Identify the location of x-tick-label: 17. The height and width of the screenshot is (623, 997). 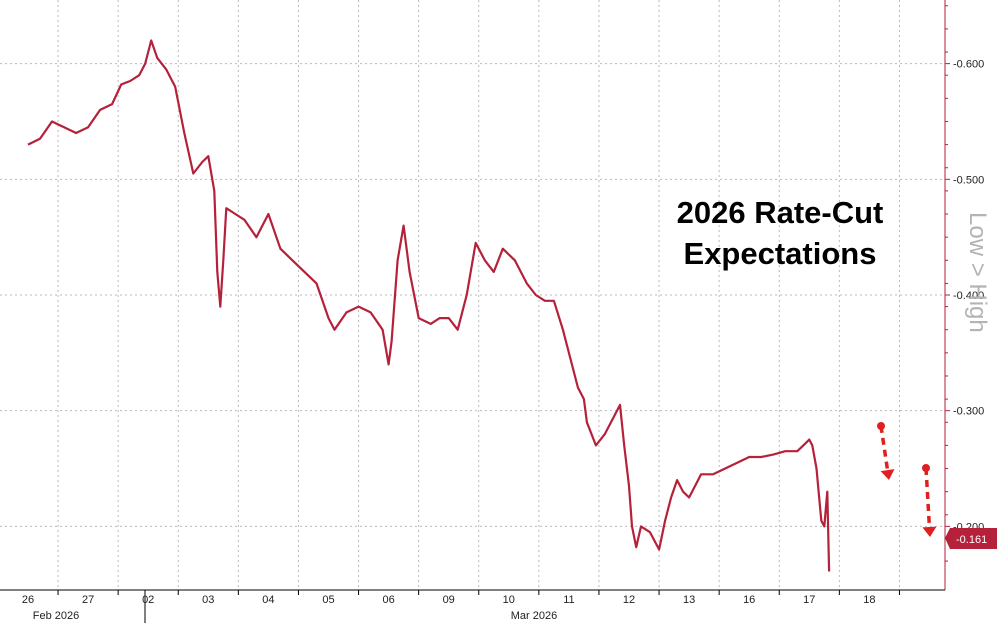
(809, 600).